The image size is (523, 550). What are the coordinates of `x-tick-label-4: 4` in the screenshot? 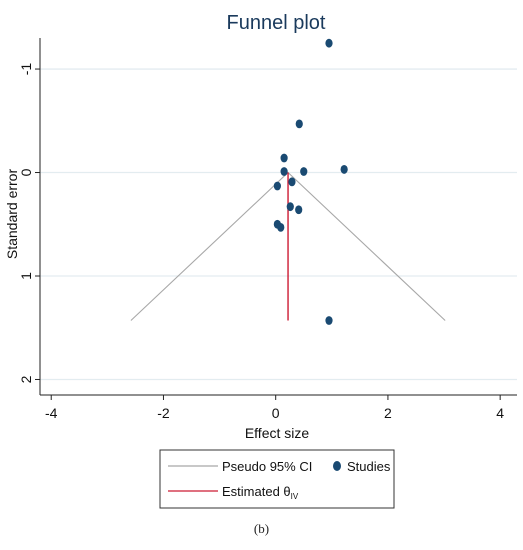 It's located at (500, 413).